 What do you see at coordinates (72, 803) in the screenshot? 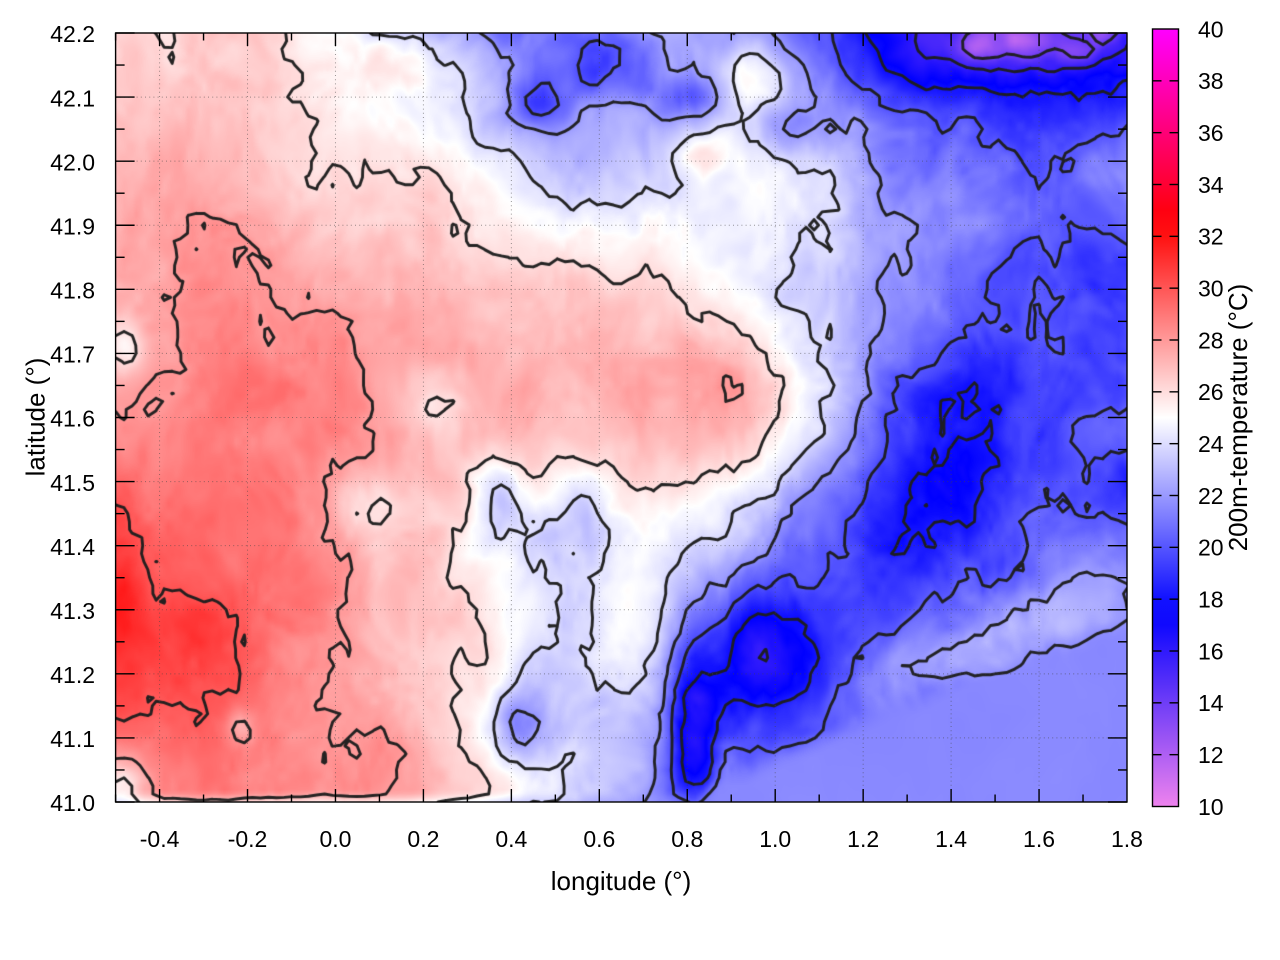
I see `svg-text: 41.0` at bounding box center [72, 803].